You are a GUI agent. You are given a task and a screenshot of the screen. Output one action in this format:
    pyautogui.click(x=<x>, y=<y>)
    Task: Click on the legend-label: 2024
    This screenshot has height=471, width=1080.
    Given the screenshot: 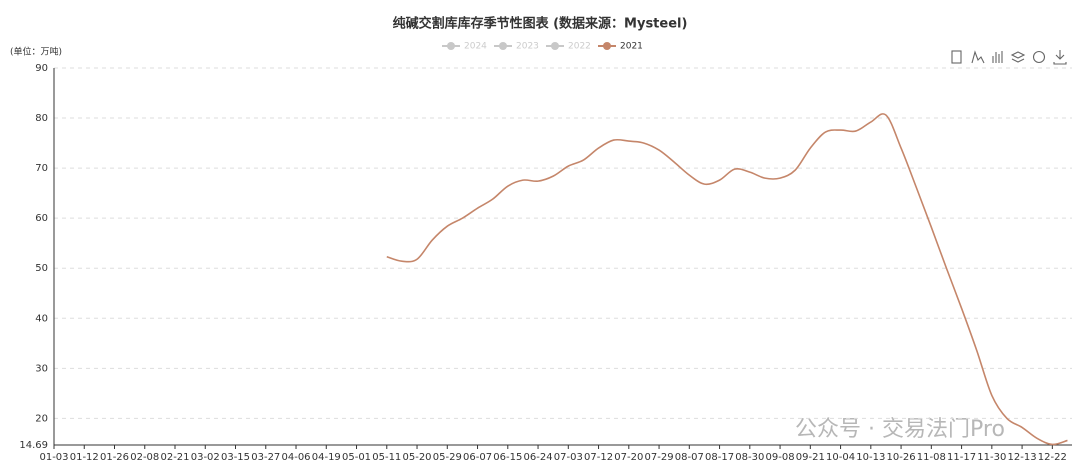 What is the action you would take?
    pyautogui.click(x=475, y=47)
    